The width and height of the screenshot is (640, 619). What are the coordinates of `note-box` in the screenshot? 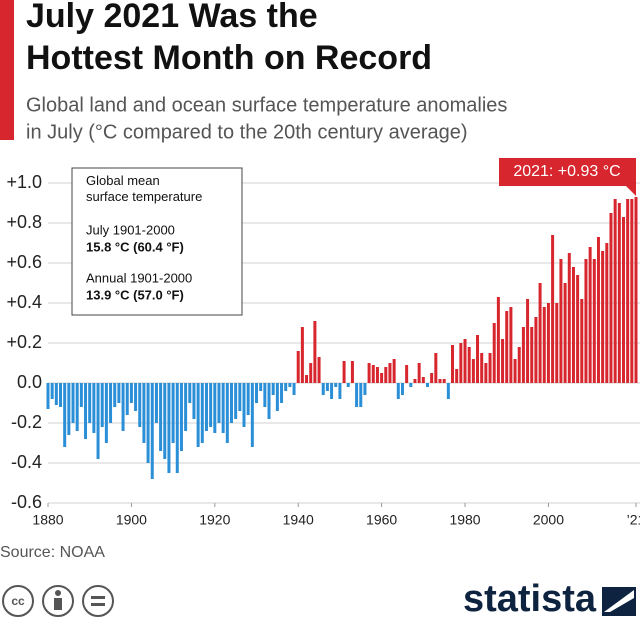 It's located at (157, 241).